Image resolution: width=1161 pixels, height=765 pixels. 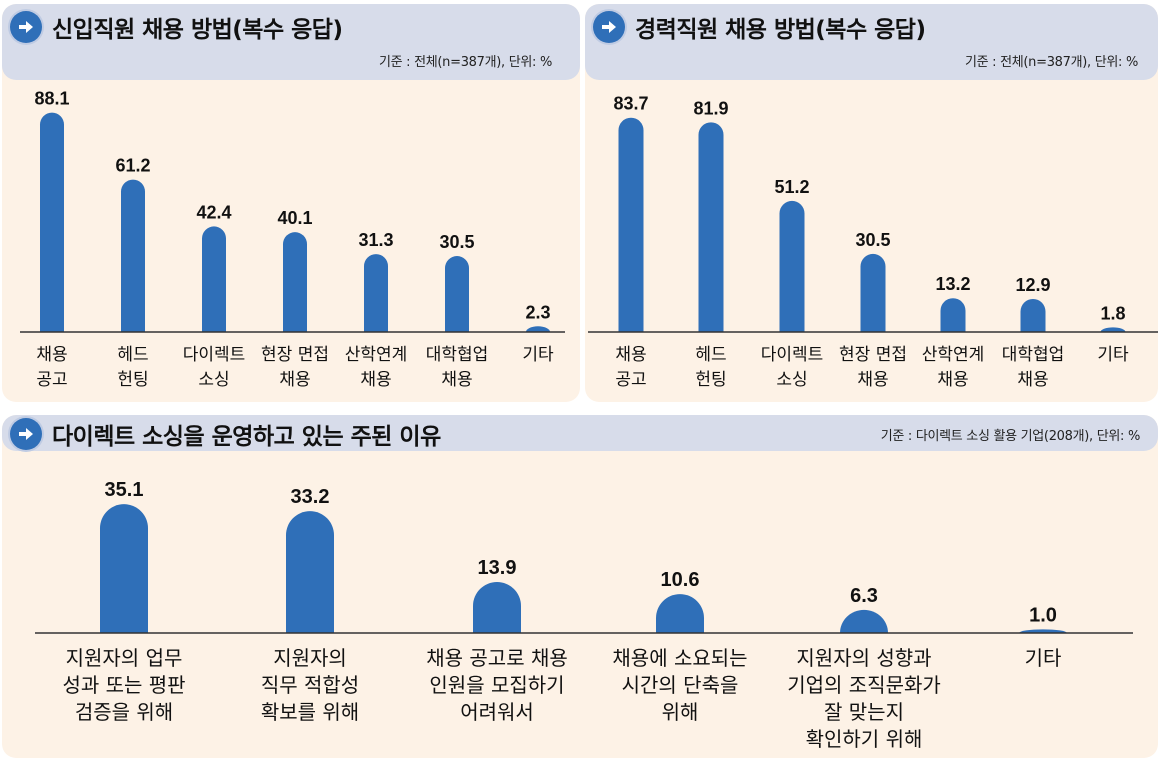 I want to click on chart-header: 신입직원 채용 방법(복수 응답) 기준 : 전체(n=387개), 단위: %, so click(x=291, y=42).